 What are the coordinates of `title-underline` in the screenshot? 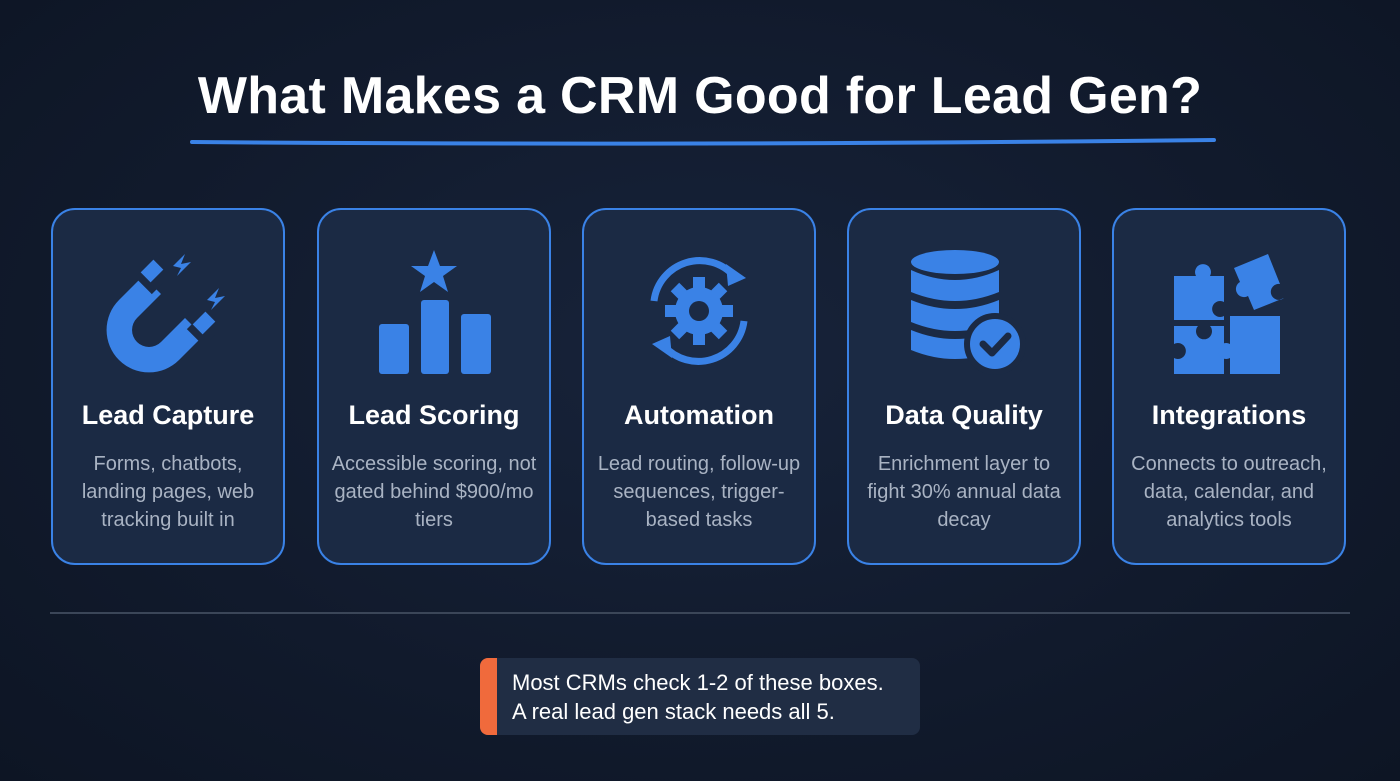 It's located at (703, 142).